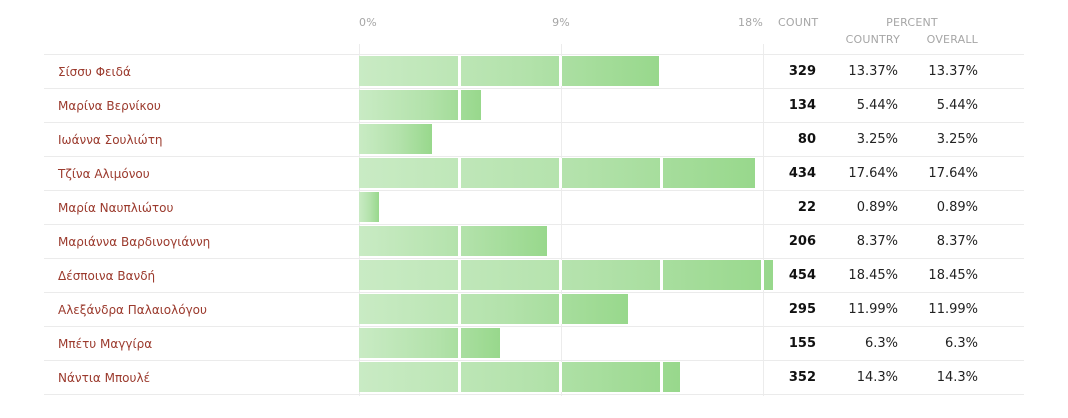 This screenshot has width=1068, height=418. Describe the element at coordinates (881, 343) in the screenshot. I see `country-percent: 6.3%` at that location.